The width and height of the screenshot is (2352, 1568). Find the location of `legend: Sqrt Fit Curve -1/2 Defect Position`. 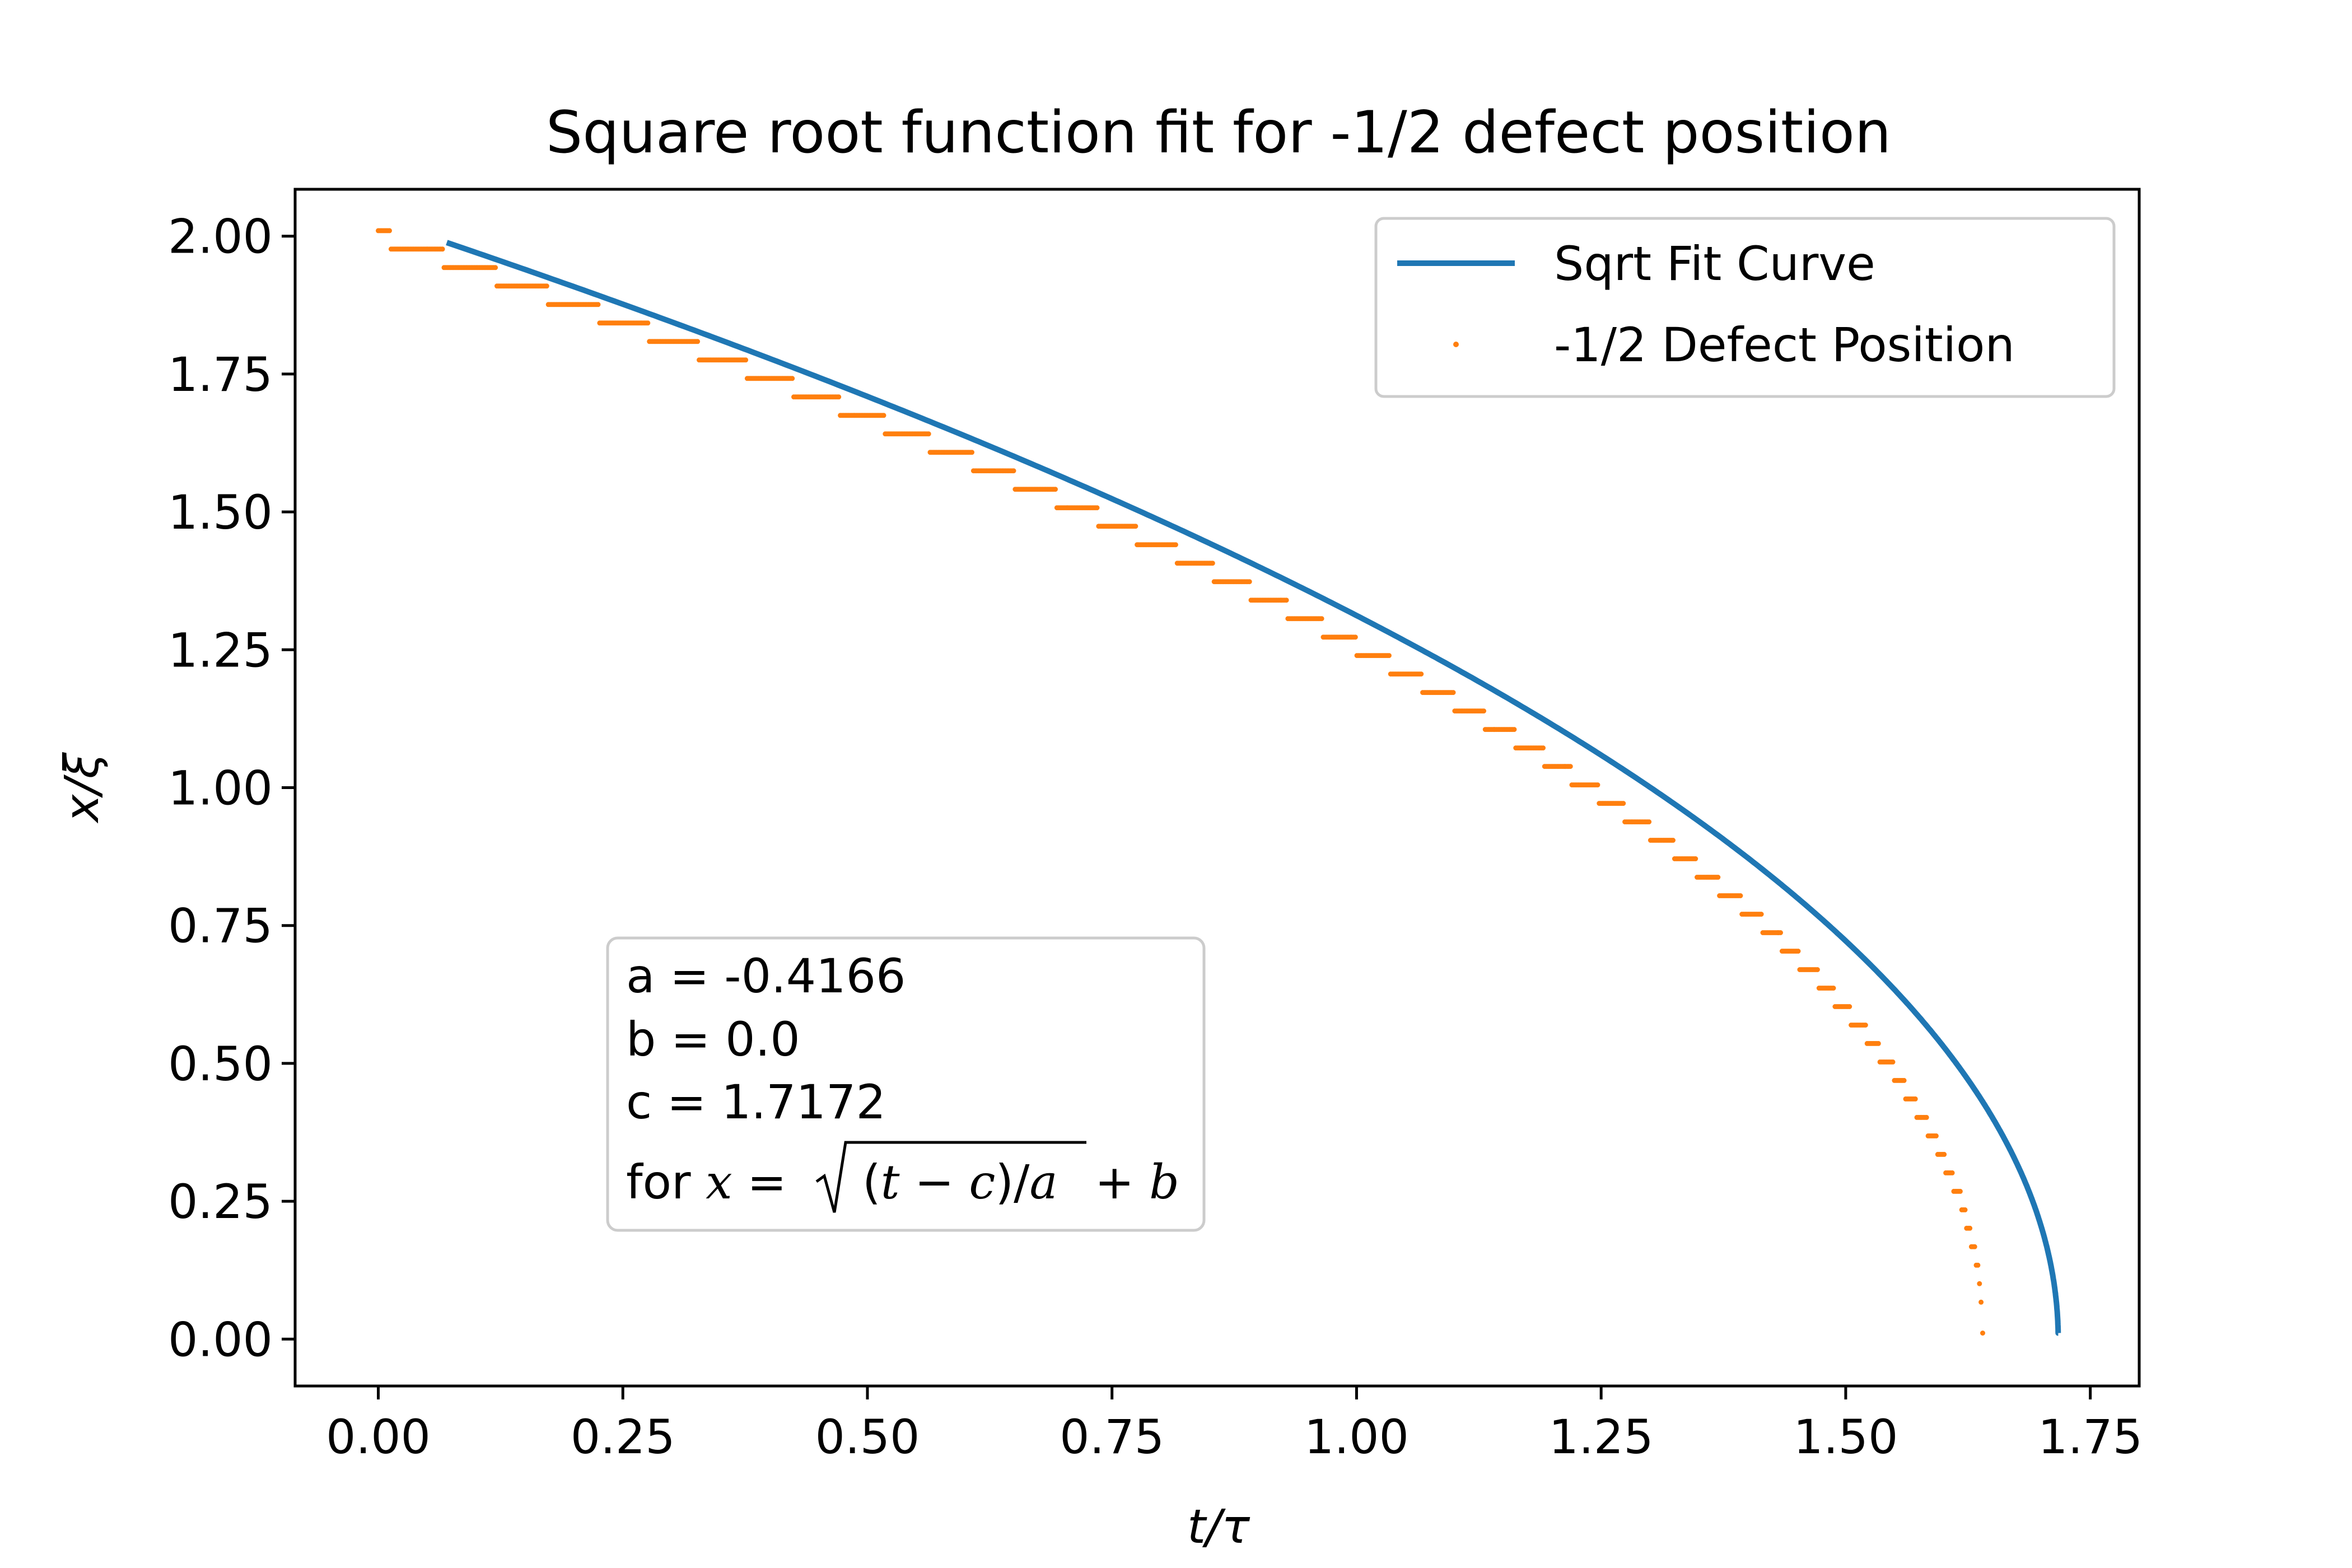

legend: Sqrt Fit Curve -1/2 Defect Position is located at coordinates (1745, 308).